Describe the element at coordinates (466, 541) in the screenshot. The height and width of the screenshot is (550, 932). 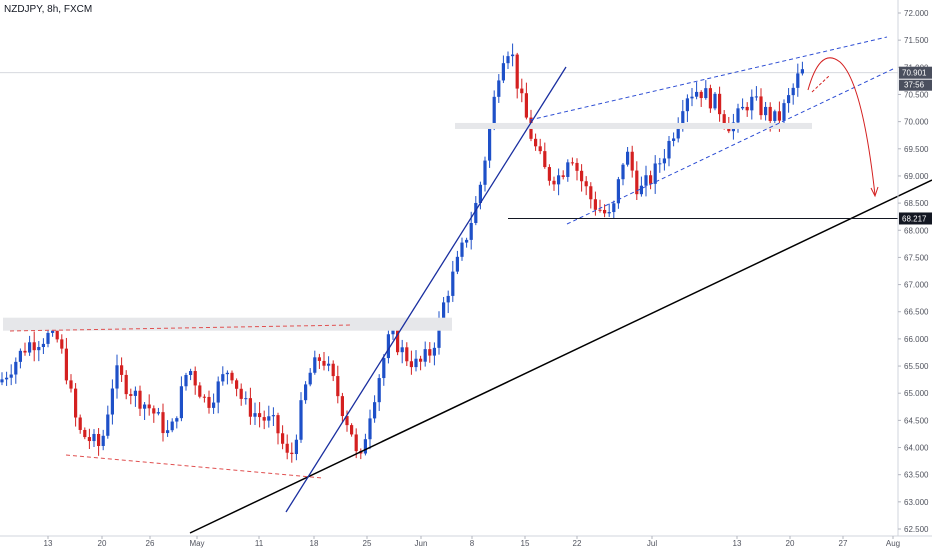
I see `x-axis: 13 20 26 May 11 18 25 Jun 8 15 22 Jul 13 20 27 Aug` at that location.